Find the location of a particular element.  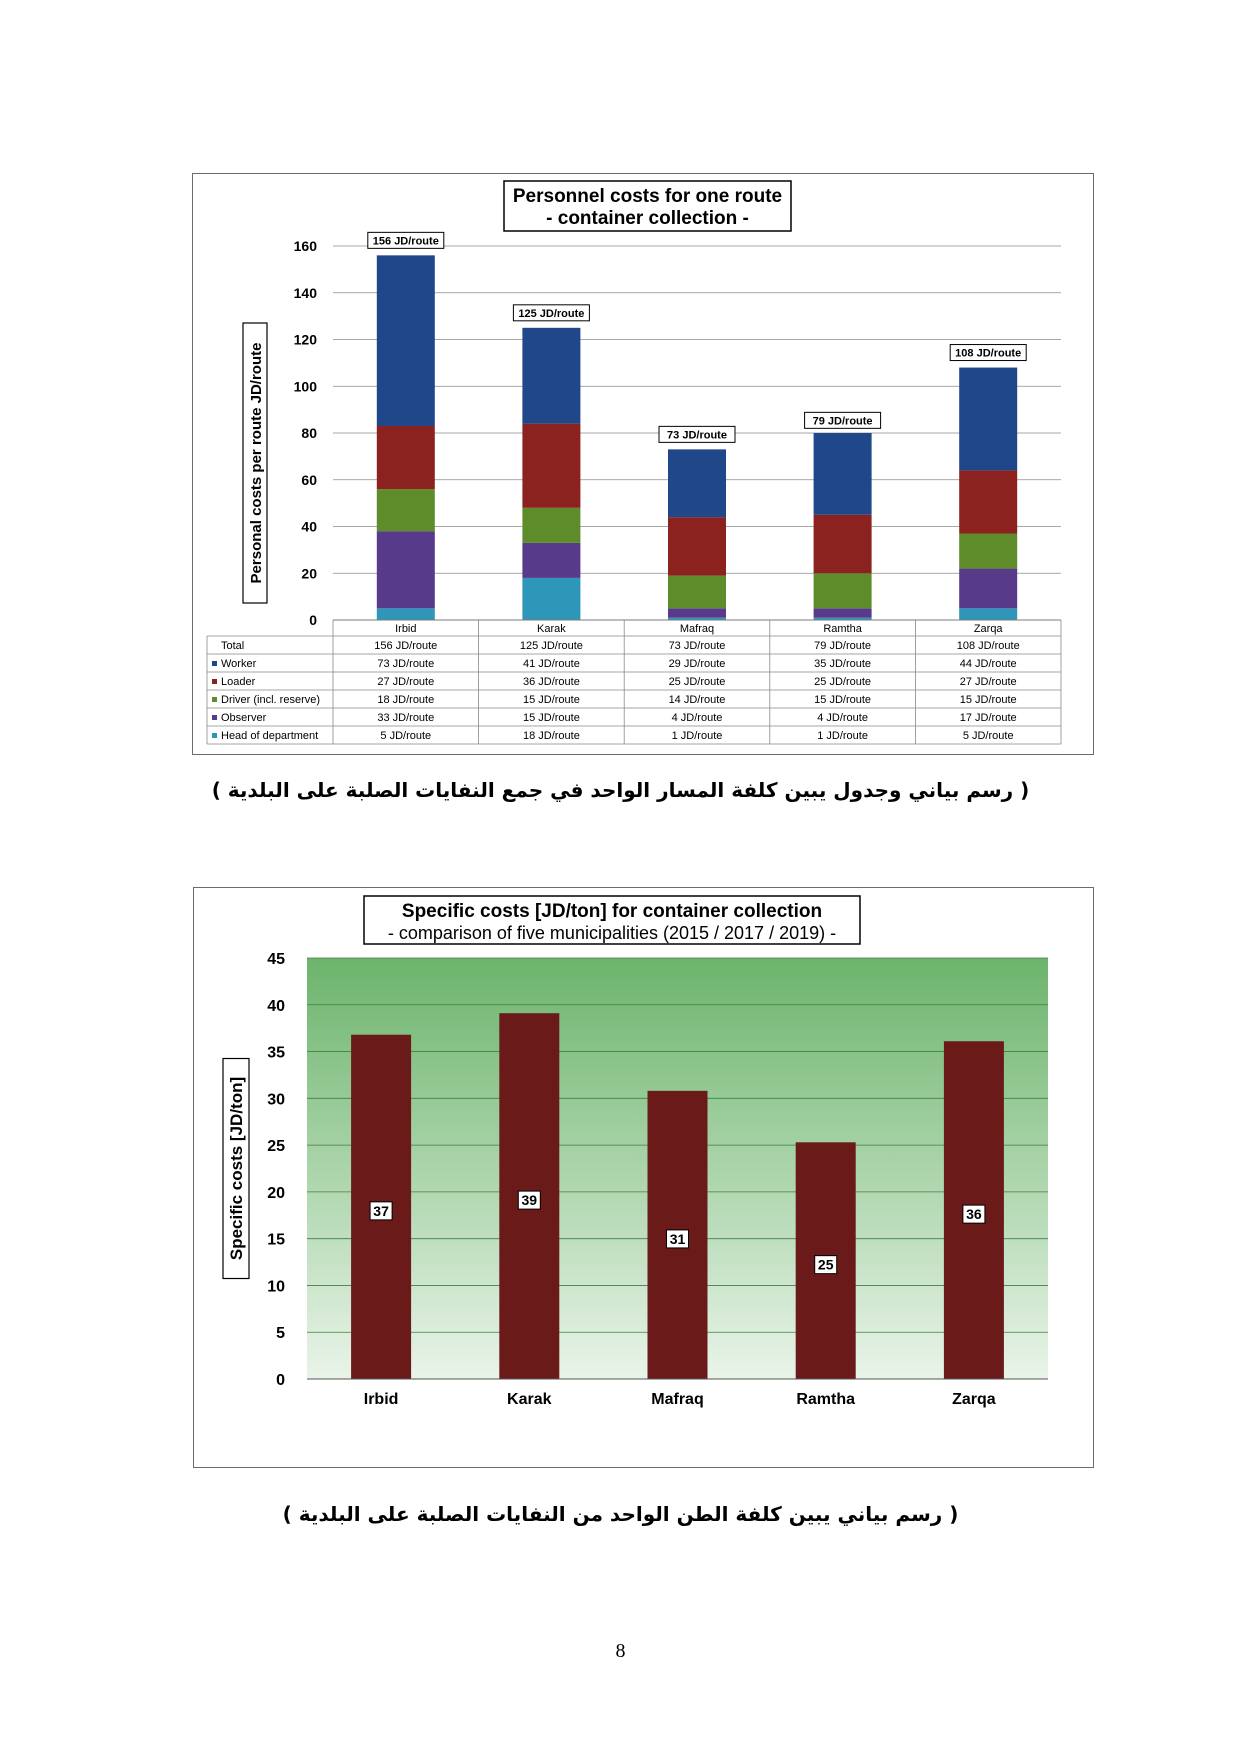

y-axis-title-group: Specific costs [JD/ton] is located at coordinates (236, 1168).